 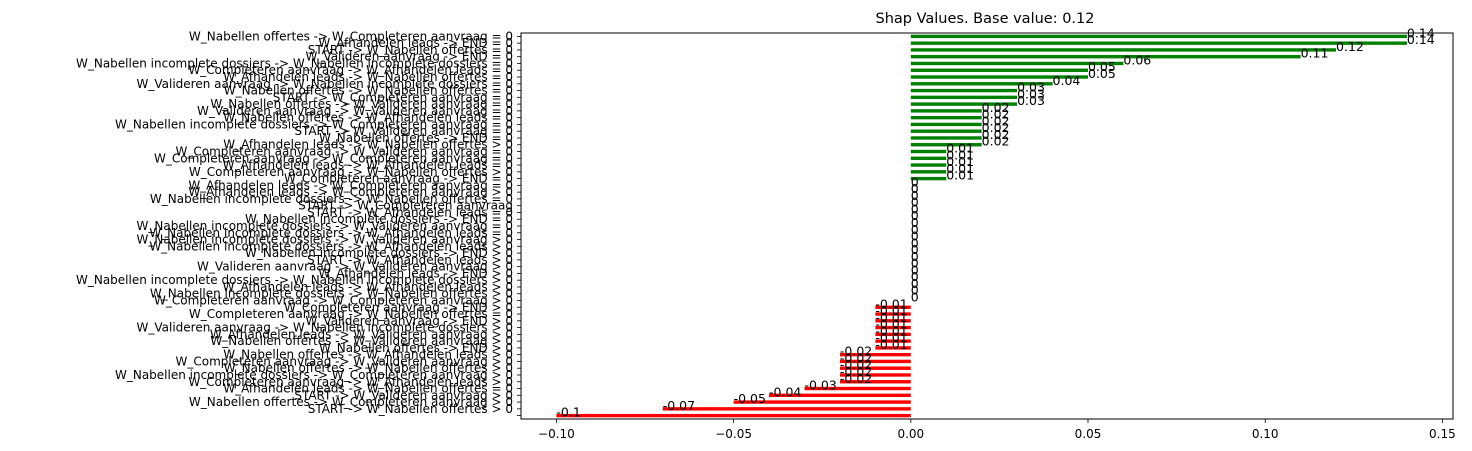 I want to click on value-label: 0.12, so click(x=1350, y=46).